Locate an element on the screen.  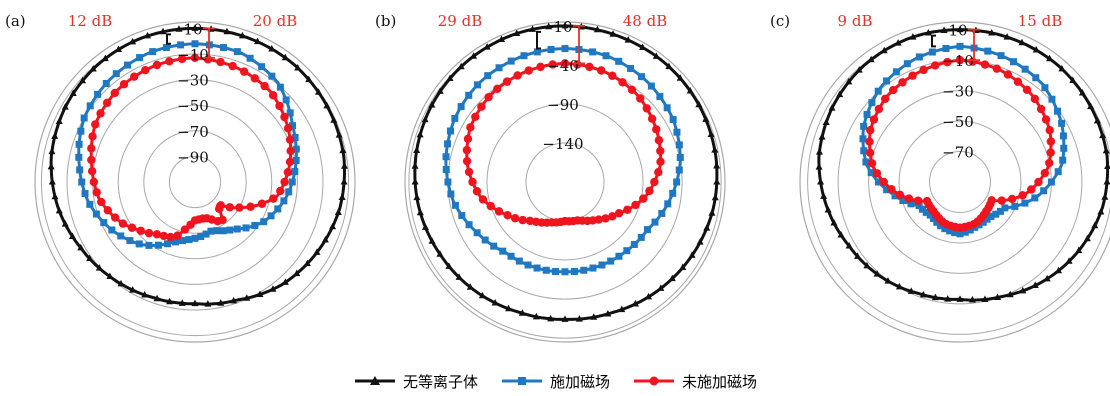
series-magnetic-field is located at coordinates (187, 144).